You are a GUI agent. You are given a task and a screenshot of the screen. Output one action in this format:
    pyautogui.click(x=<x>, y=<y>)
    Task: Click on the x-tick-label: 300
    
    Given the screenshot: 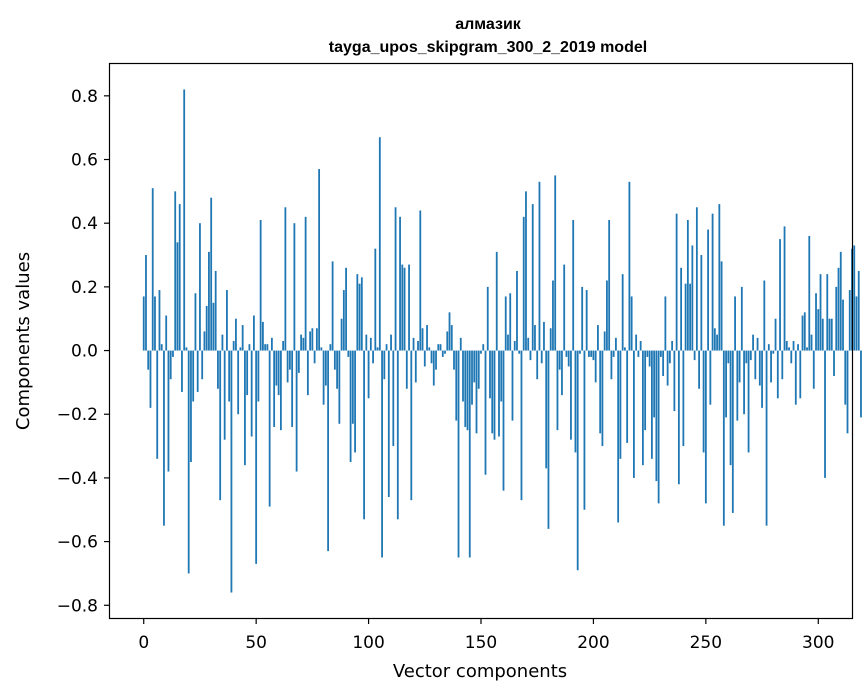 What is the action you would take?
    pyautogui.click(x=818, y=643)
    